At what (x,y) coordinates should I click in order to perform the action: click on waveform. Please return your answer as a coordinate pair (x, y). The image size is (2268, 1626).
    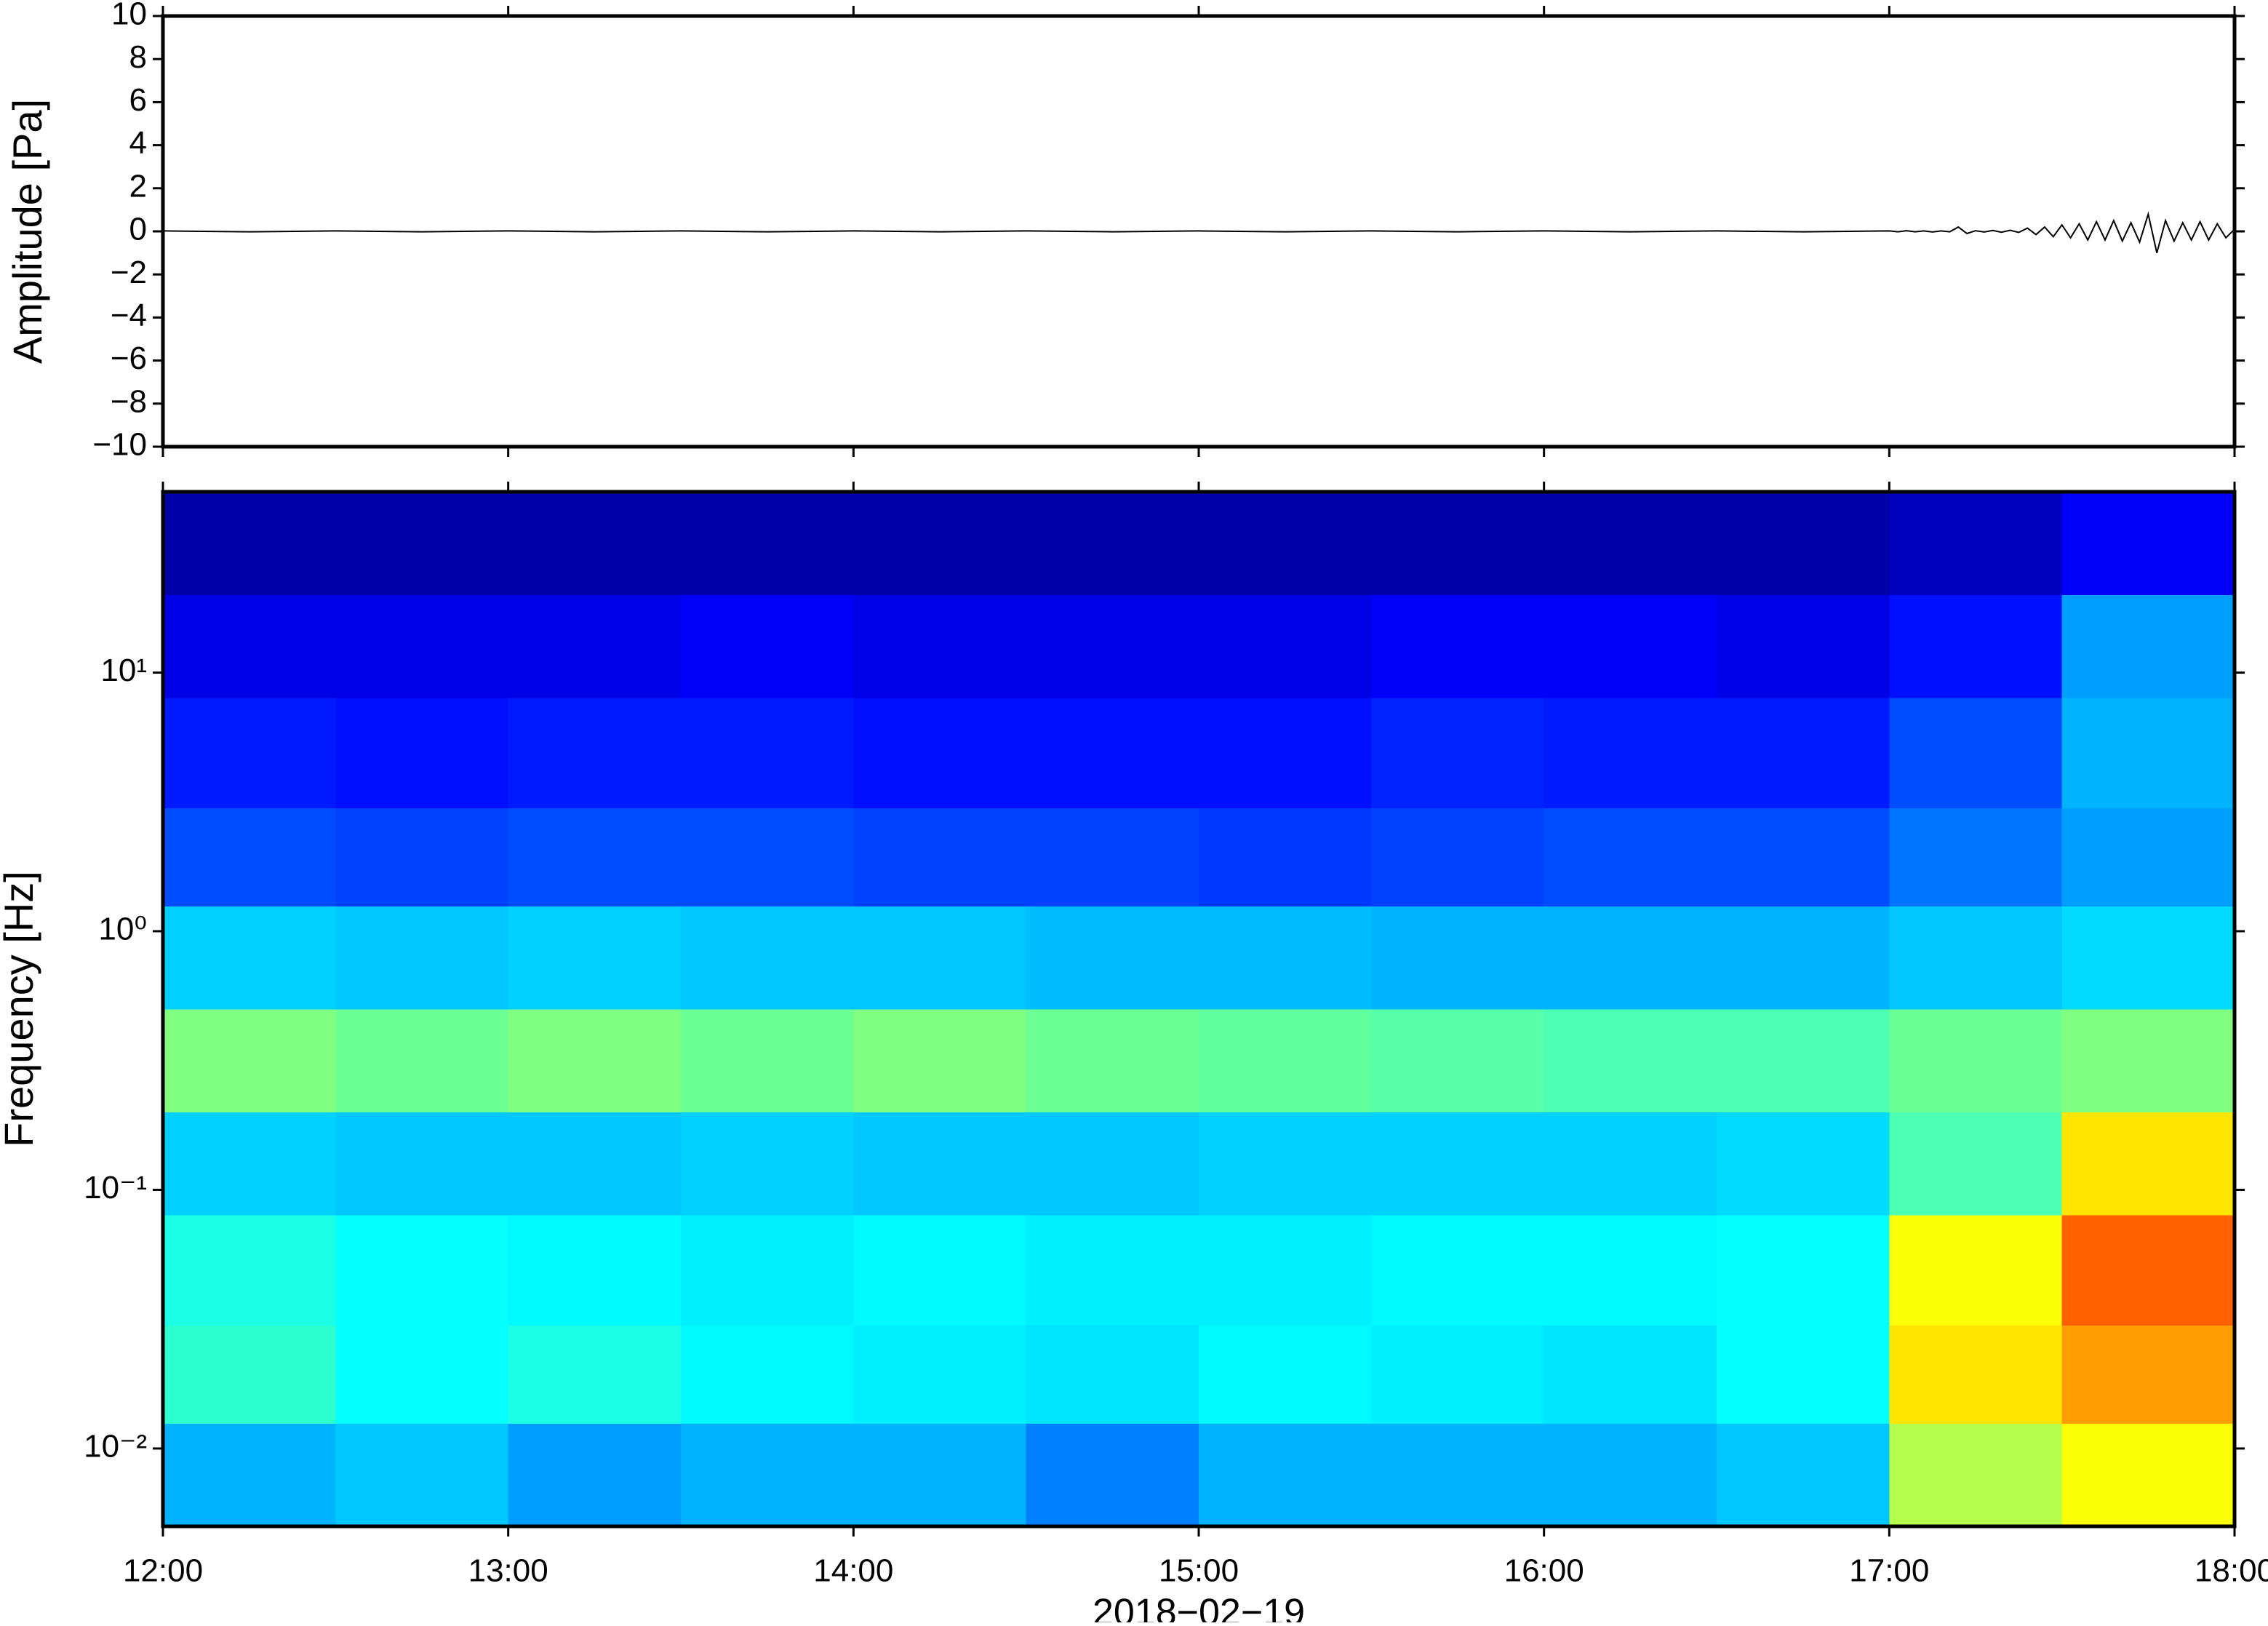
    Looking at the image, I should click on (1198, 232).